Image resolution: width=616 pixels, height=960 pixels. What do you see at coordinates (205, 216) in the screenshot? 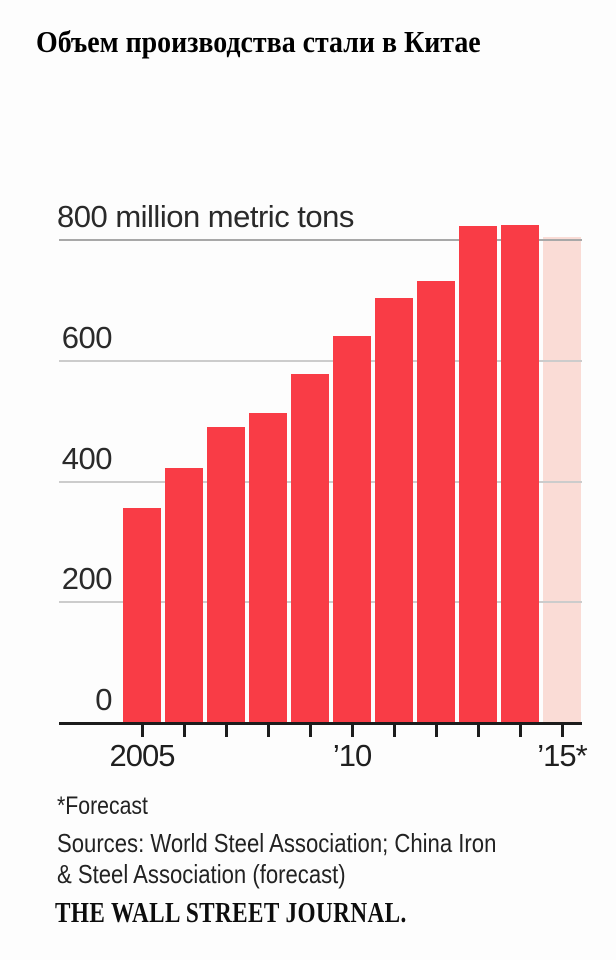
I see `y-axis-unit-label: 800 million metric tons` at bounding box center [205, 216].